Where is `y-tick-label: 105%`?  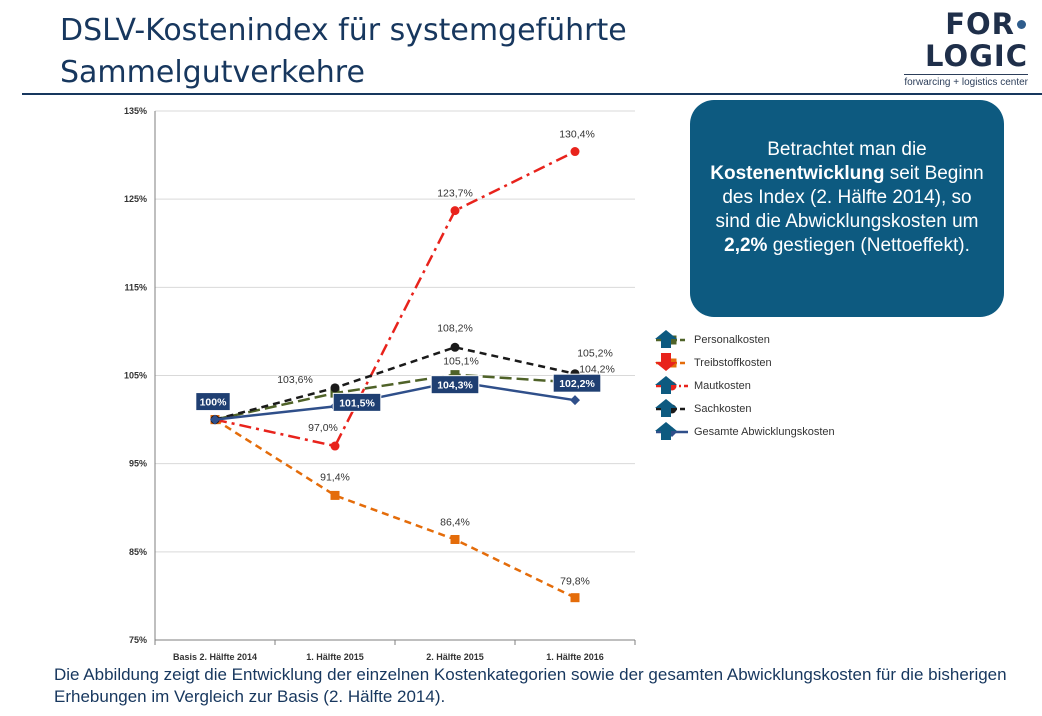 y-tick-label: 105% is located at coordinates (135, 376).